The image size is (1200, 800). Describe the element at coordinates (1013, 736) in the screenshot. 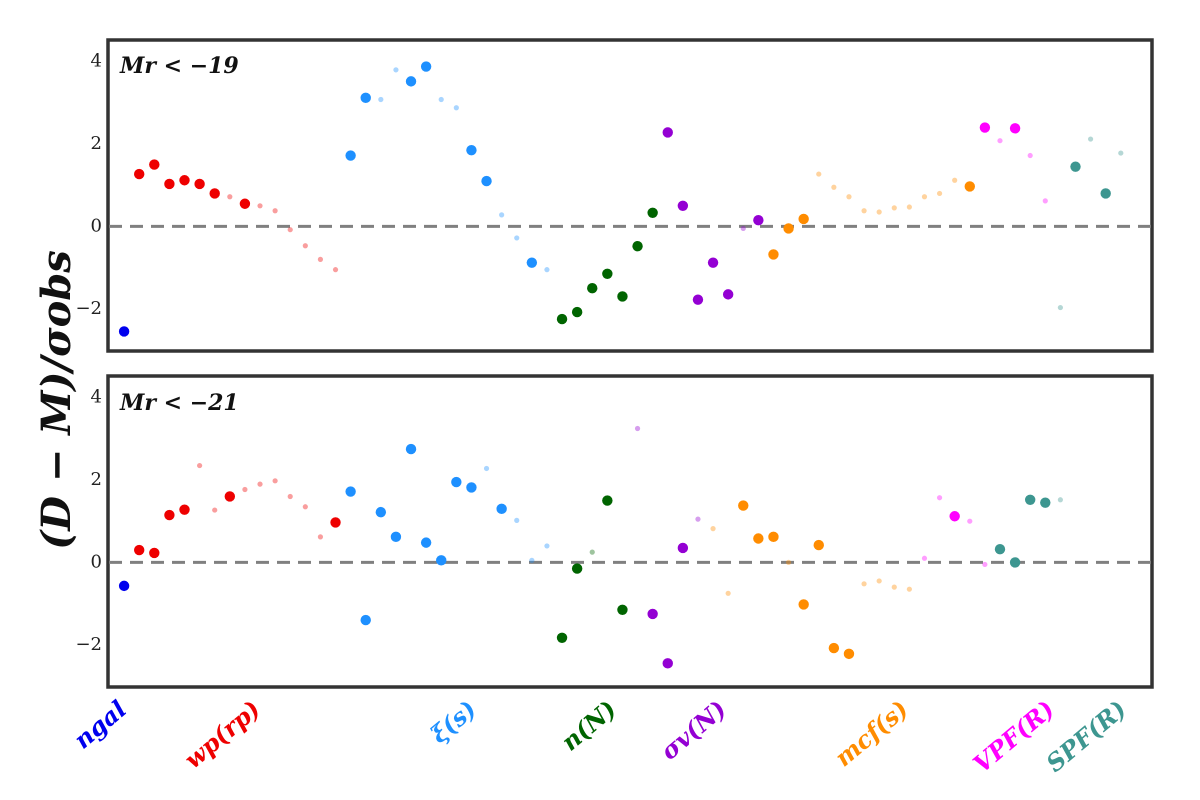

I see `group-label-vpf: VPF(R)` at that location.